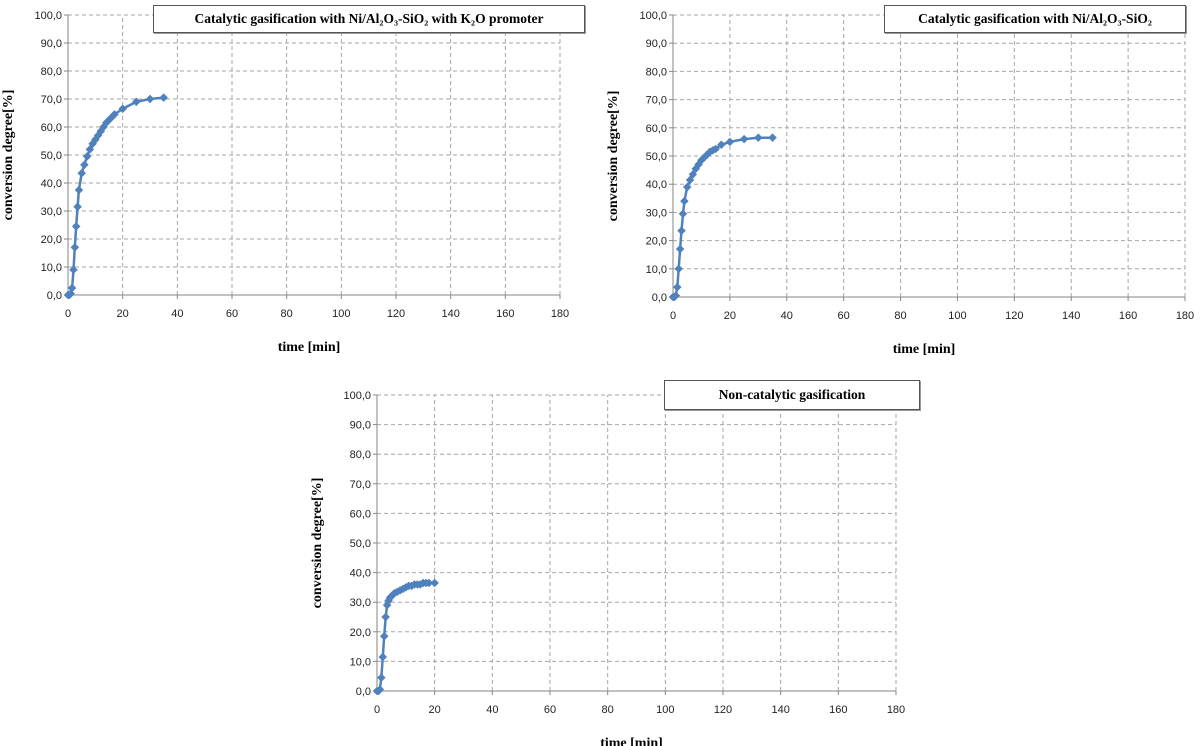  What do you see at coordinates (896, 710) in the screenshot?
I see `chart-3-x-tick-label: 180` at bounding box center [896, 710].